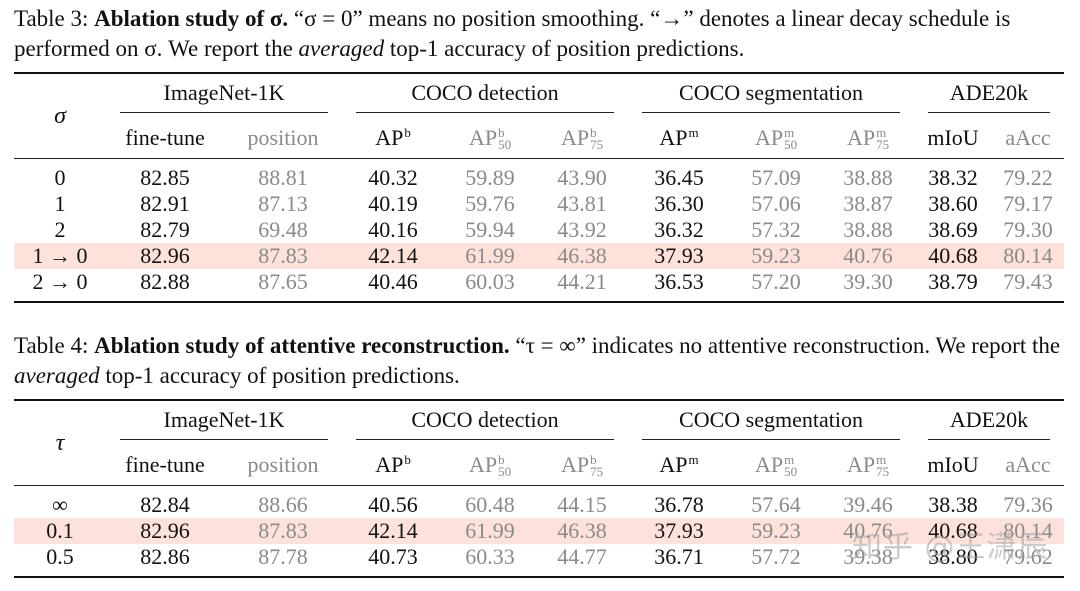  Describe the element at coordinates (564, 48) in the screenshot. I see `table3-caption-text2: top-1 accuracy of position predictions.` at that location.